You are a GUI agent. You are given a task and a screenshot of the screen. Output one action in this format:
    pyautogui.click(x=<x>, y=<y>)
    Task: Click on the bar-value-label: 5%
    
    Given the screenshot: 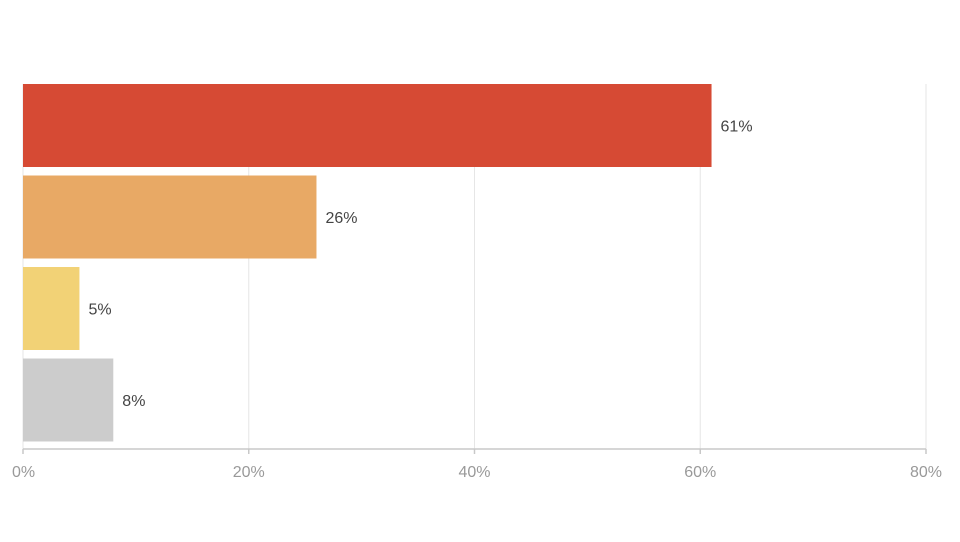 What is the action you would take?
    pyautogui.click(x=99, y=310)
    